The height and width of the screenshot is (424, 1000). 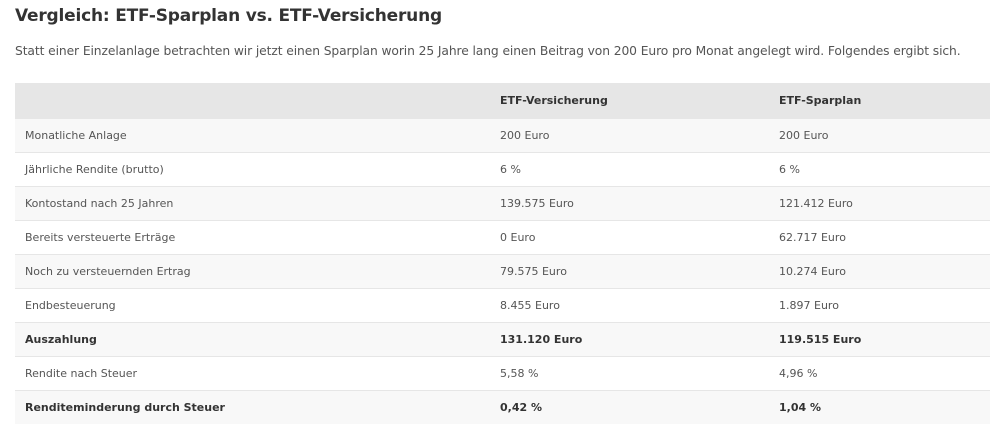 I want to click on etf-sparplan-value: 121.412 Euro, so click(x=879, y=204).